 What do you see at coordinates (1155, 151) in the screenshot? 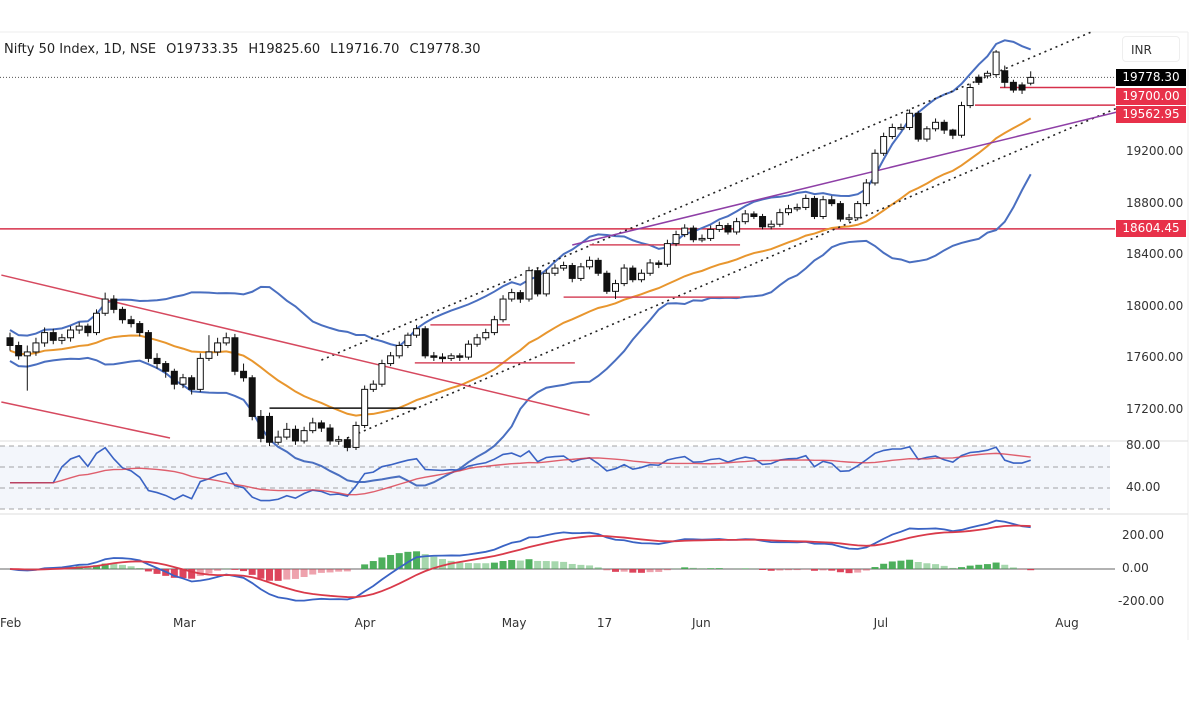
I see `price-axis-label: 19200.00` at bounding box center [1155, 151].